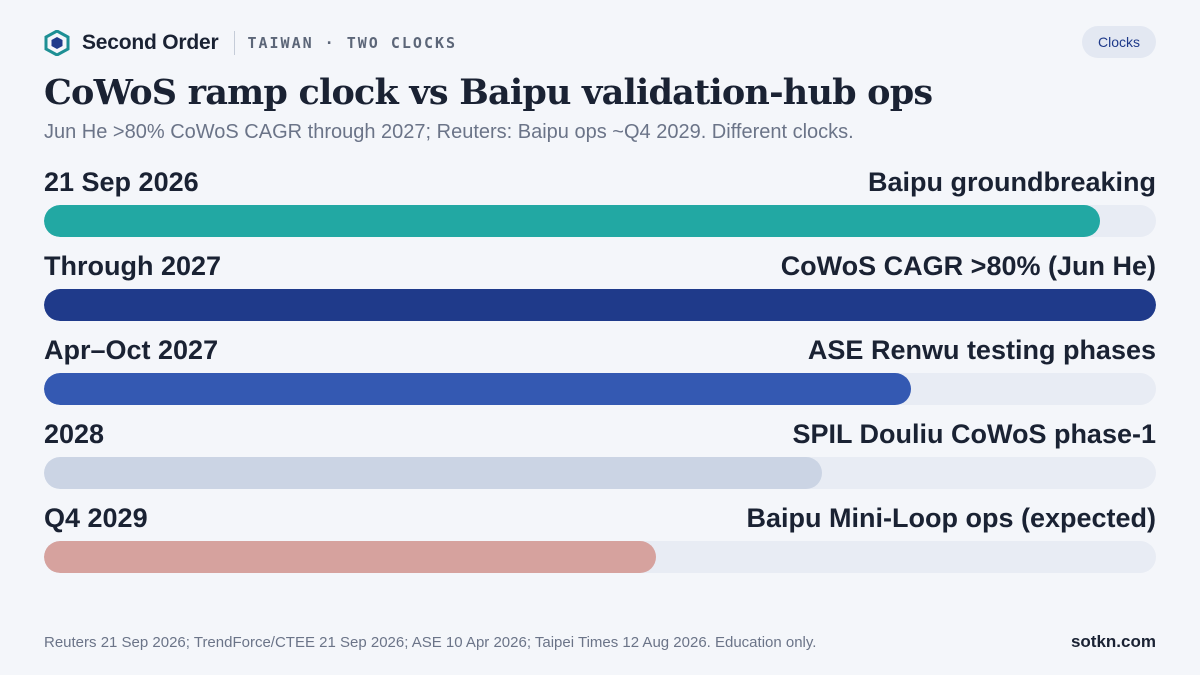 The height and width of the screenshot is (675, 1200). Describe the element at coordinates (131, 349) in the screenshot. I see `category-label: Apr–Oct 2027` at that location.